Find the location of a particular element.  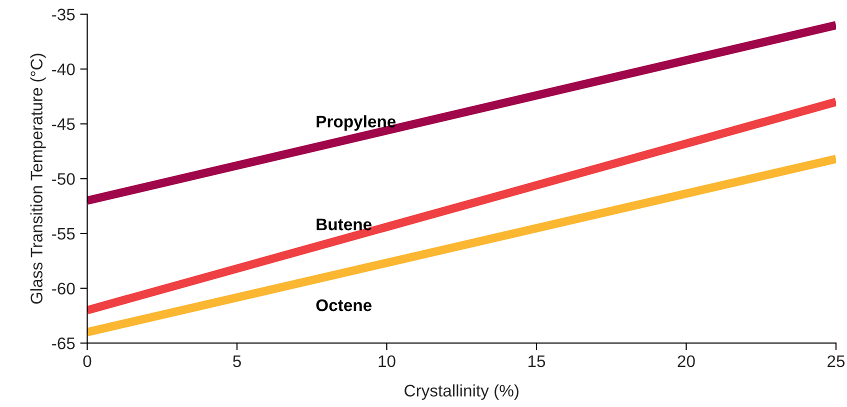

y-tick-label: -50 is located at coordinates (63, 179).